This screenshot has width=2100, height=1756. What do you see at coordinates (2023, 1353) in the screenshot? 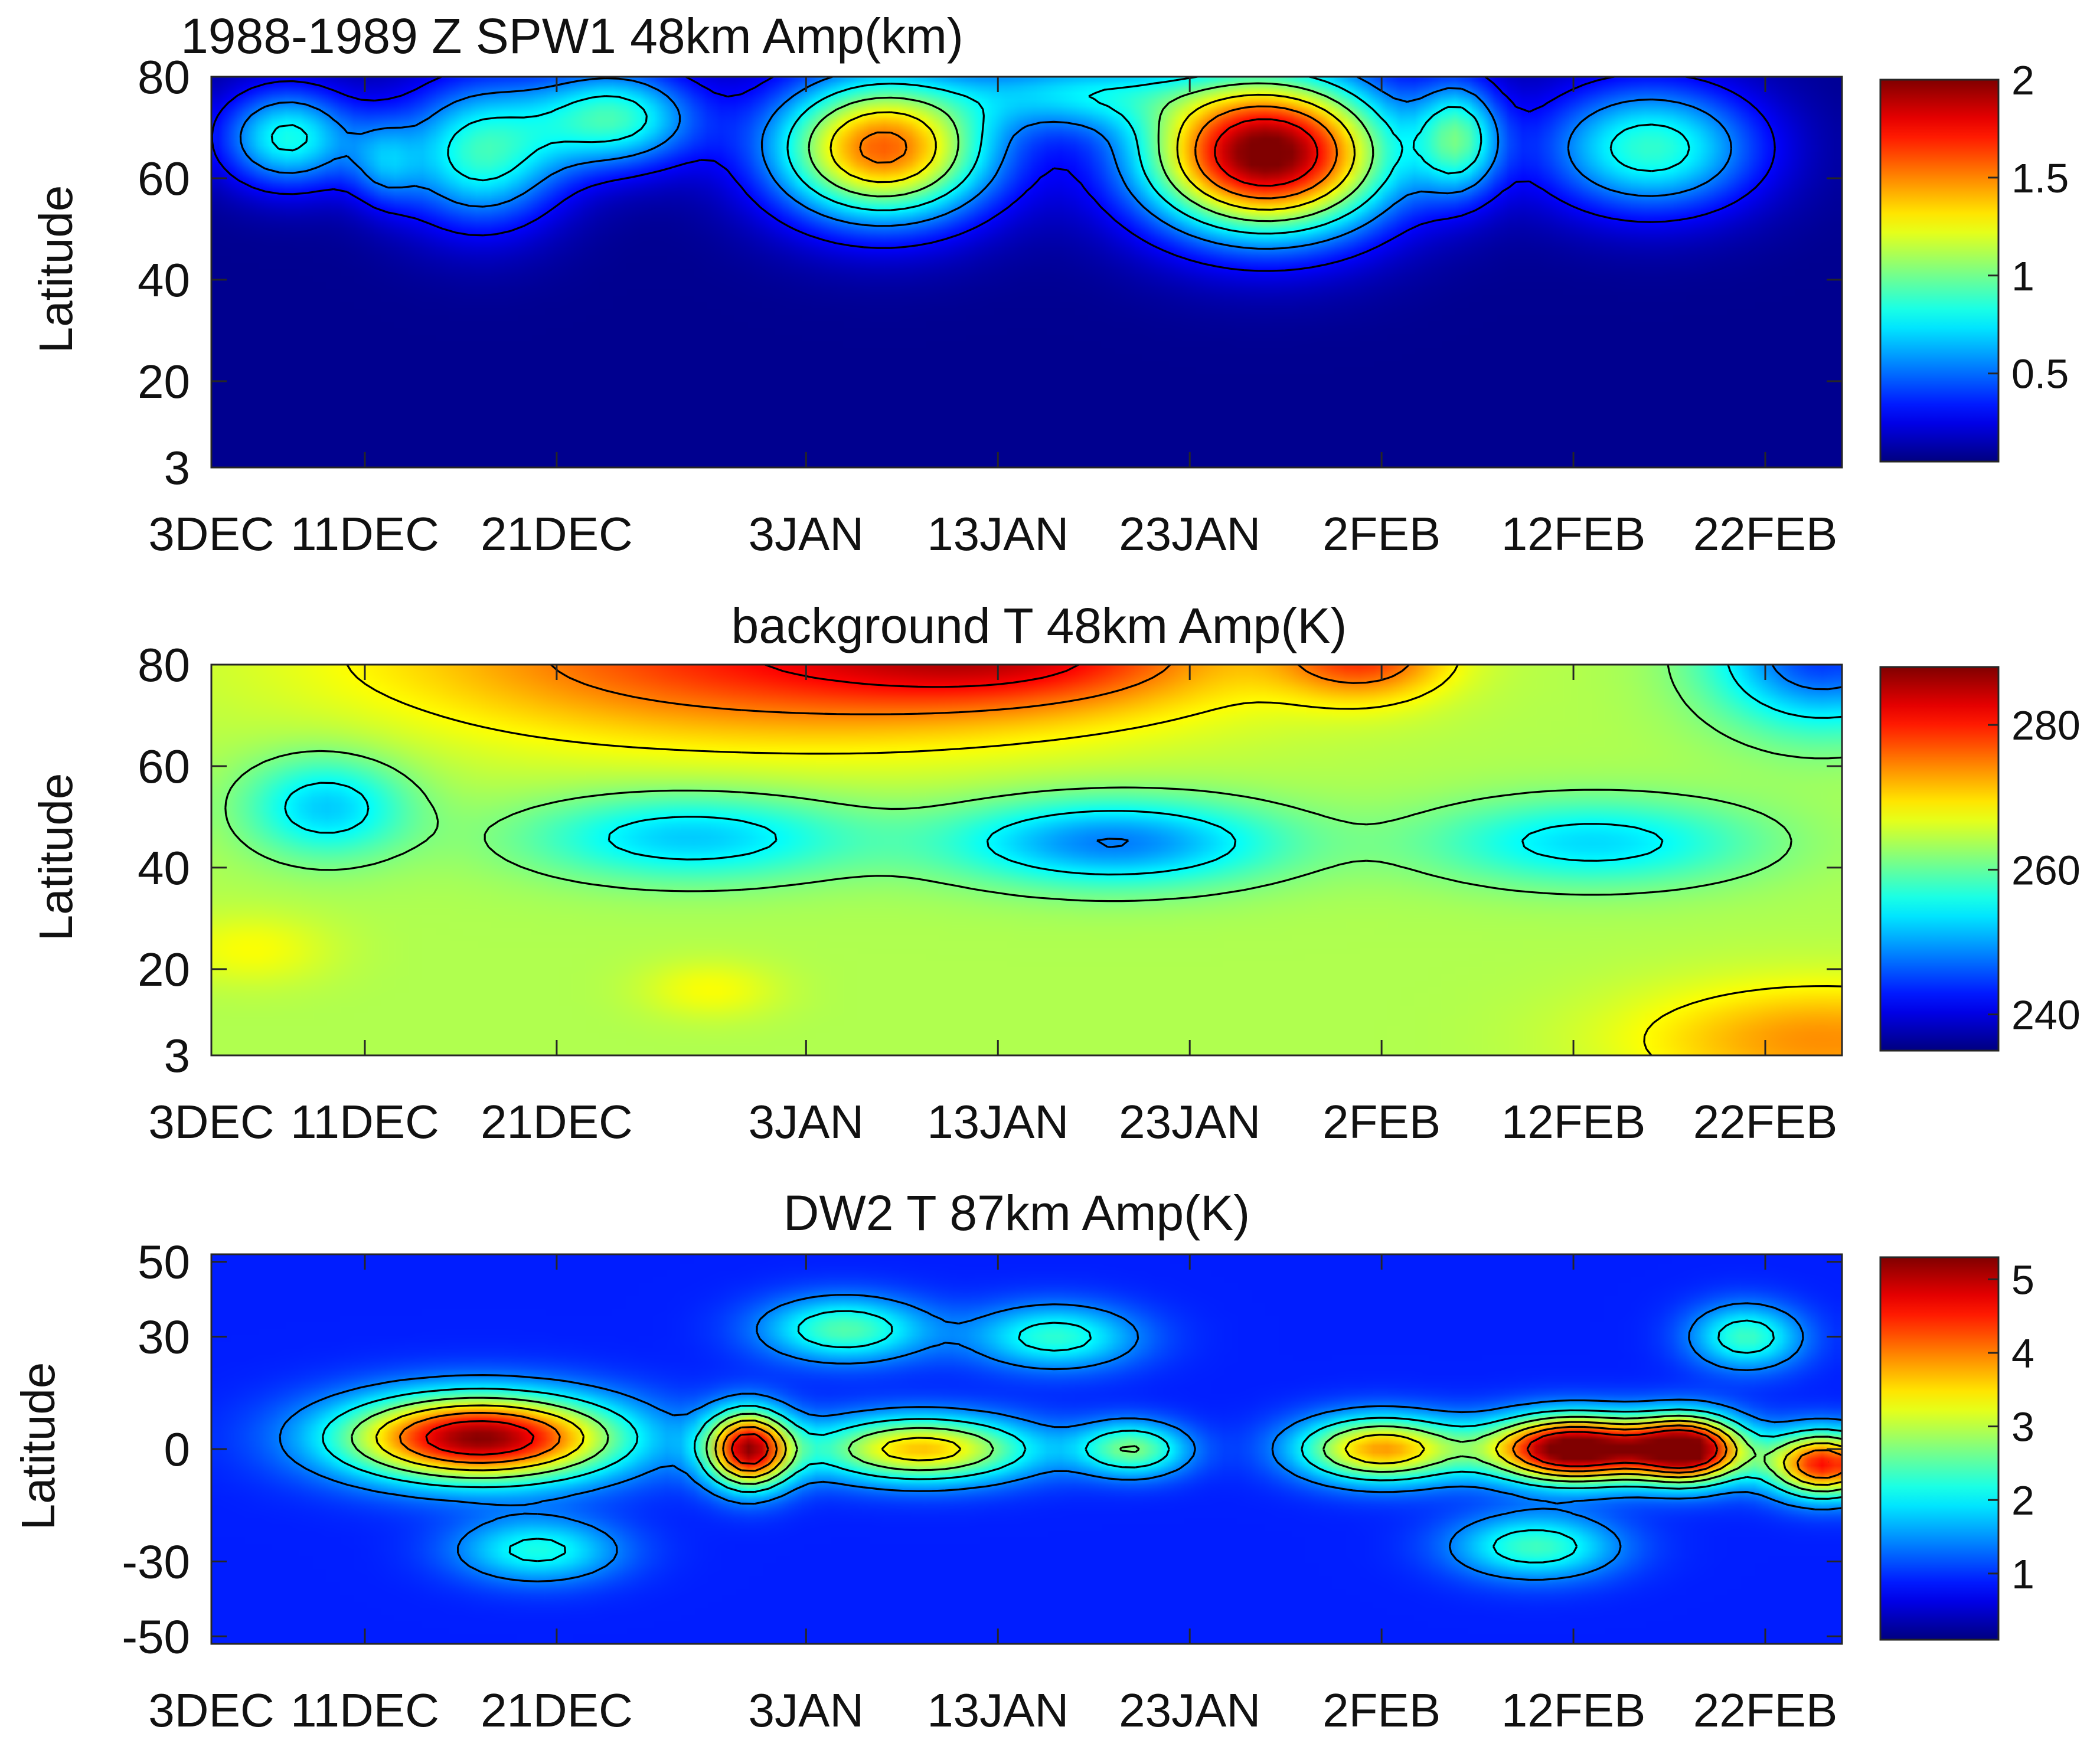
I see `colorbar-tick-label: 4` at bounding box center [2023, 1353].